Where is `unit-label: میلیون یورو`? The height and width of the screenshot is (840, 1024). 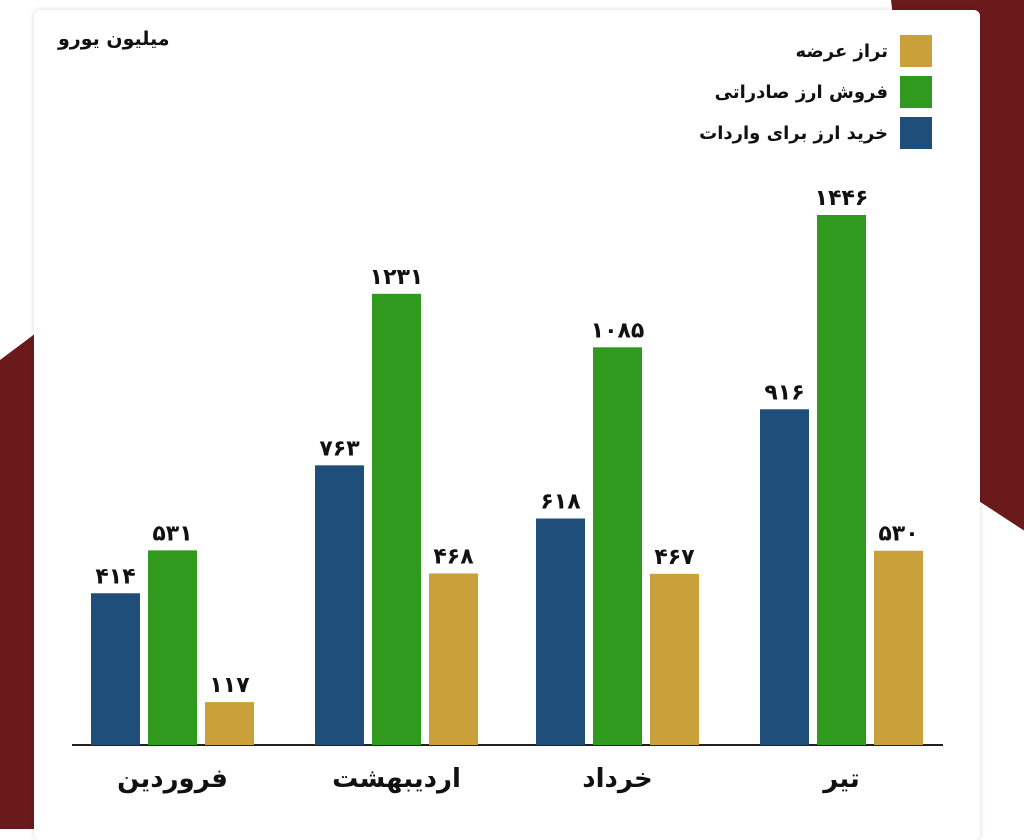
unit-label: میلیون یورو is located at coordinates (114, 39).